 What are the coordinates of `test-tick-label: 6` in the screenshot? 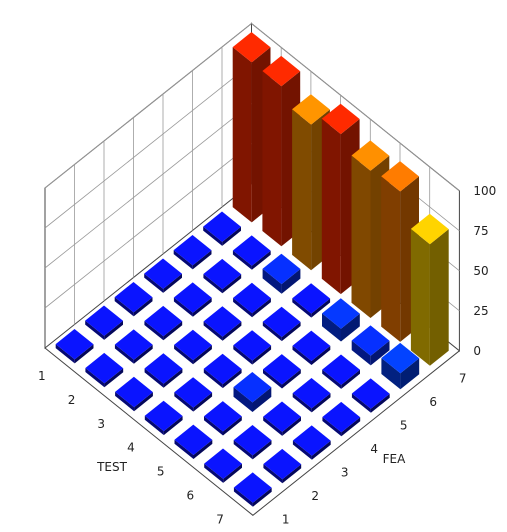 It's located at (191, 495).